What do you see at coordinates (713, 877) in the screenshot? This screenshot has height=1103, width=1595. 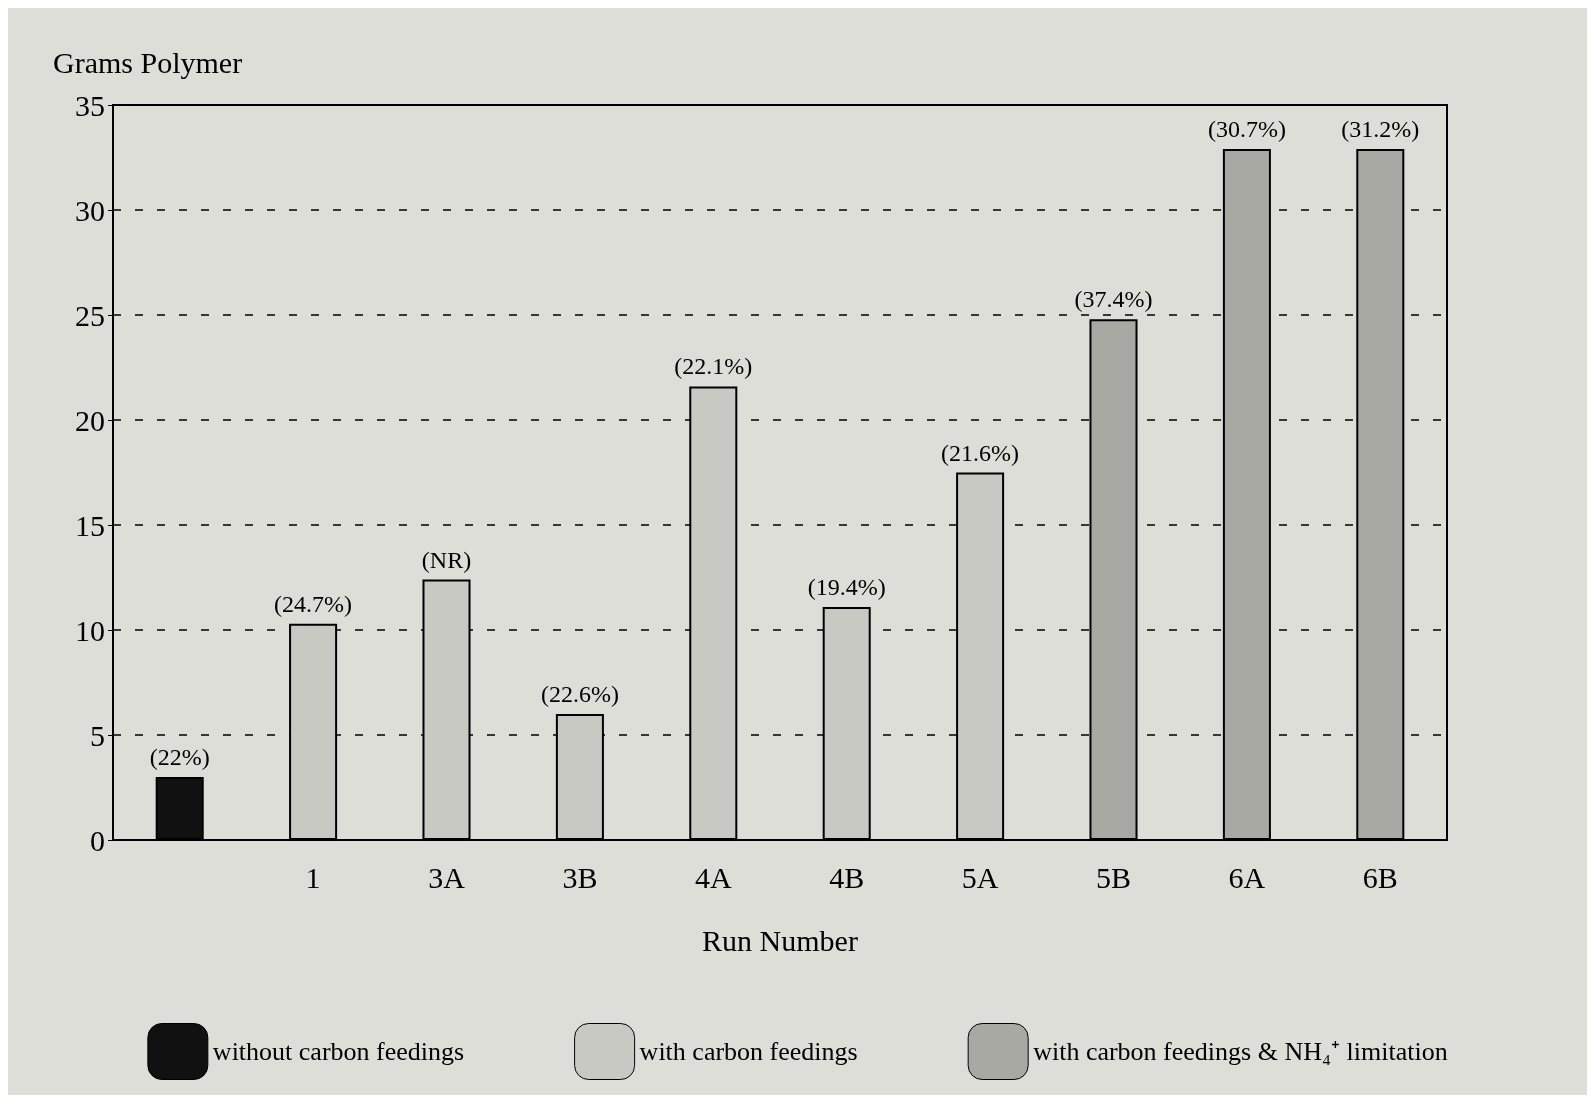 I see `x-tick-label: 4A` at bounding box center [713, 877].